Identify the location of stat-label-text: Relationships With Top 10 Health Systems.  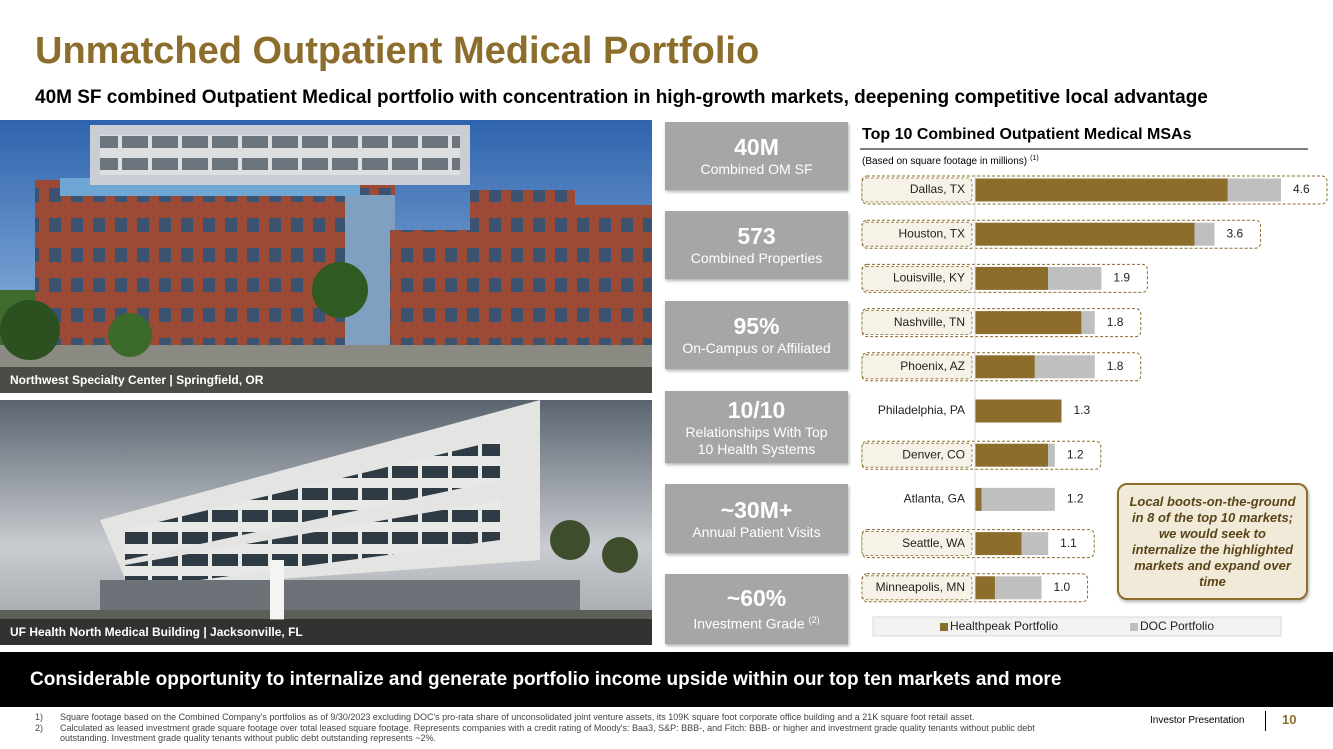
(756, 440).